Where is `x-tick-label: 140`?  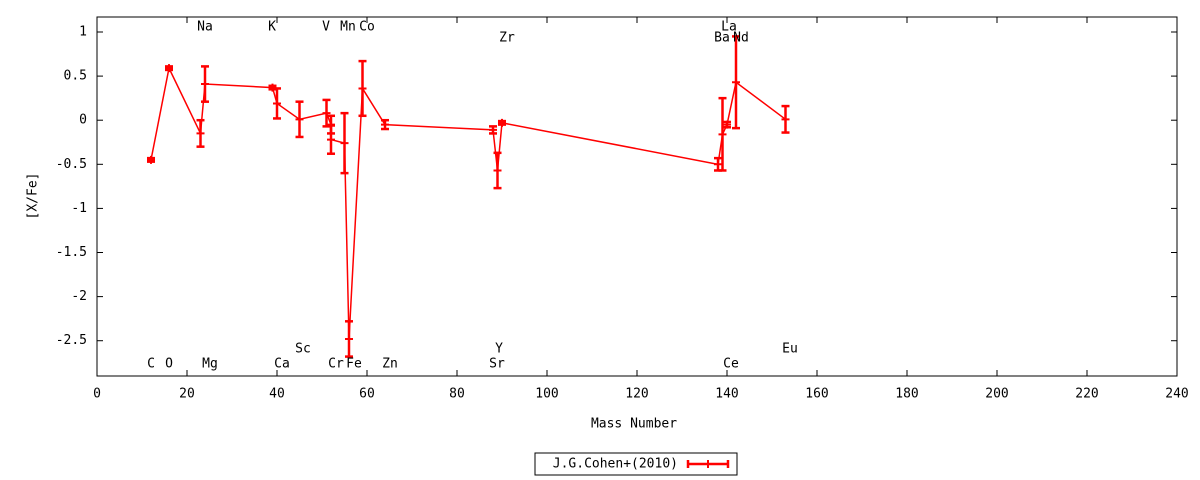 x-tick-label: 140 is located at coordinates (726, 394).